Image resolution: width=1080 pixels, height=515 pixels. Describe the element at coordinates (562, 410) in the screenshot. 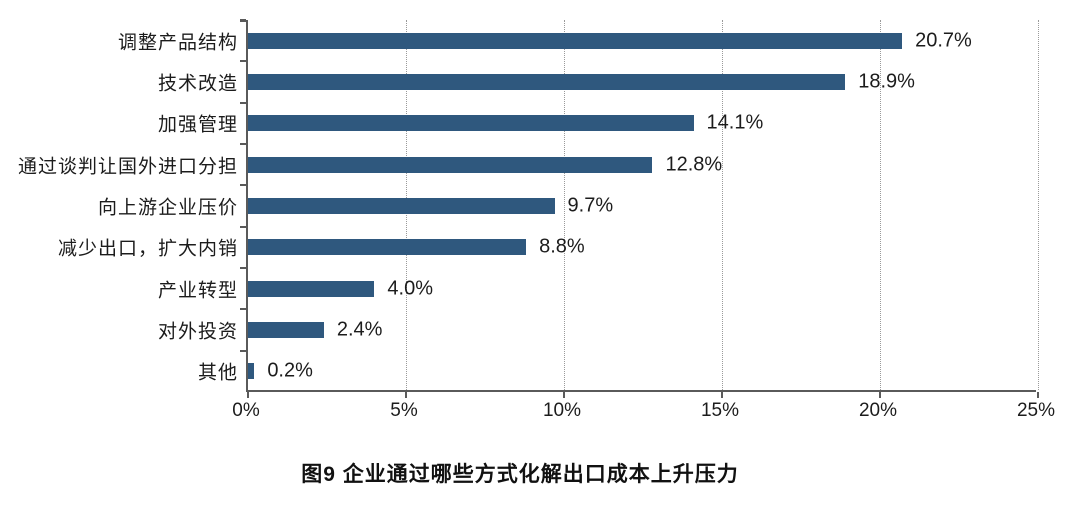

I see `x-axis-tick-label: 10%` at that location.